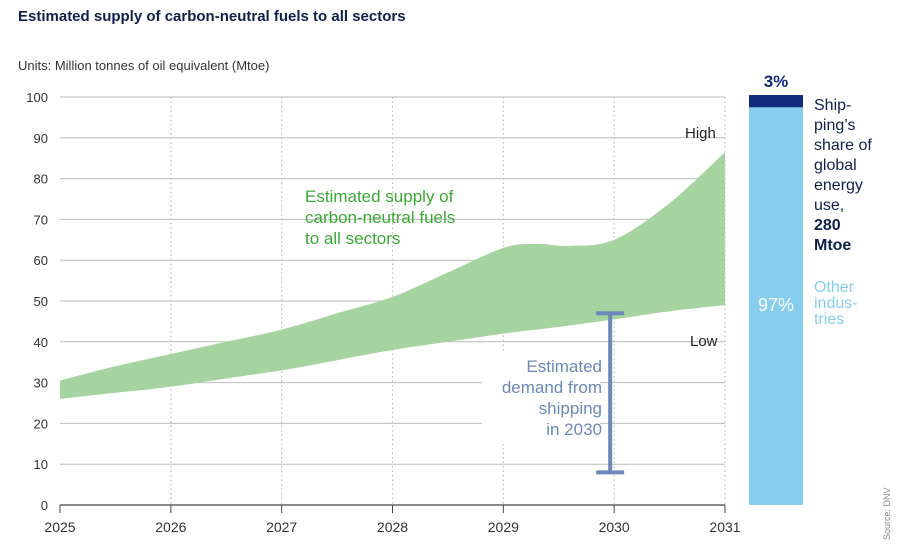 Image resolution: width=909 pixels, height=547 pixels. Describe the element at coordinates (380, 217) in the screenshot. I see `band-label-line: carbon-neutral fuels` at that location.